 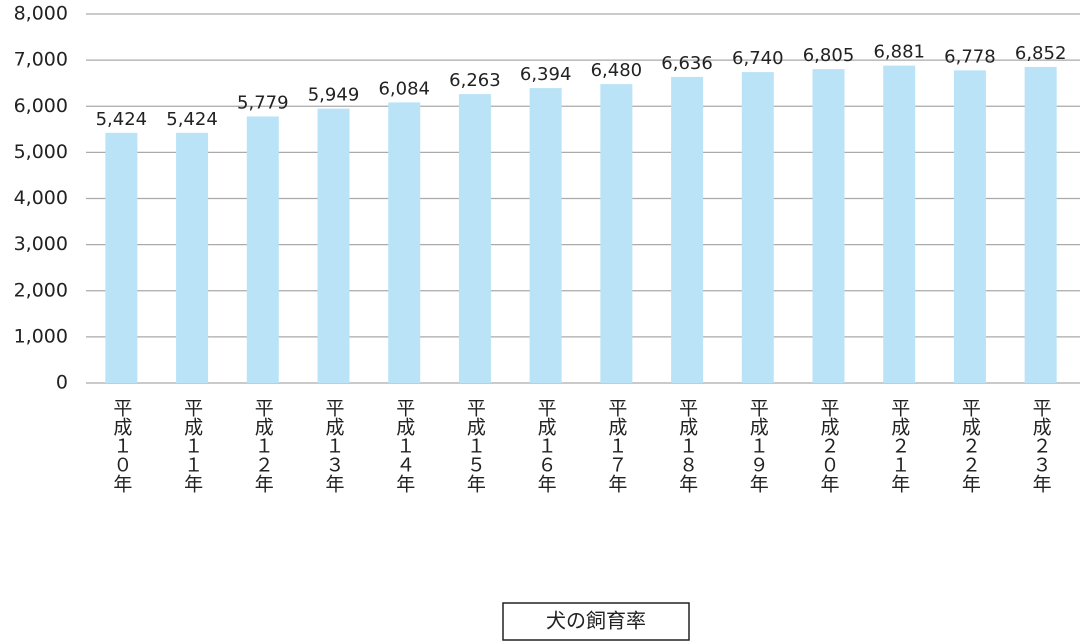 I want to click on value-label: 6,852, so click(x=1041, y=53).